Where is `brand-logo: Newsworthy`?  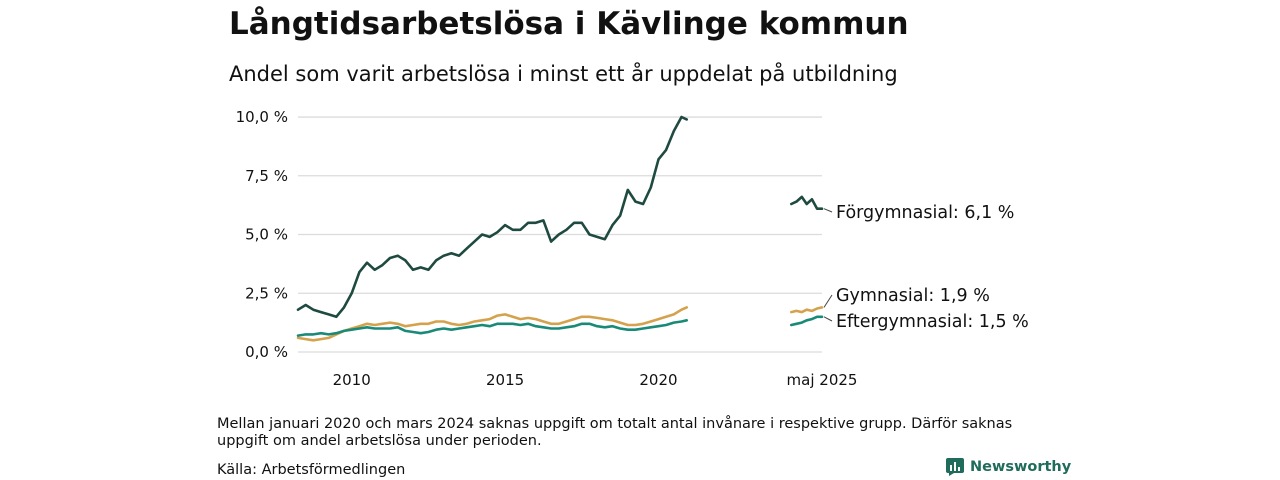 brand-logo: Newsworthy is located at coordinates (1008, 467).